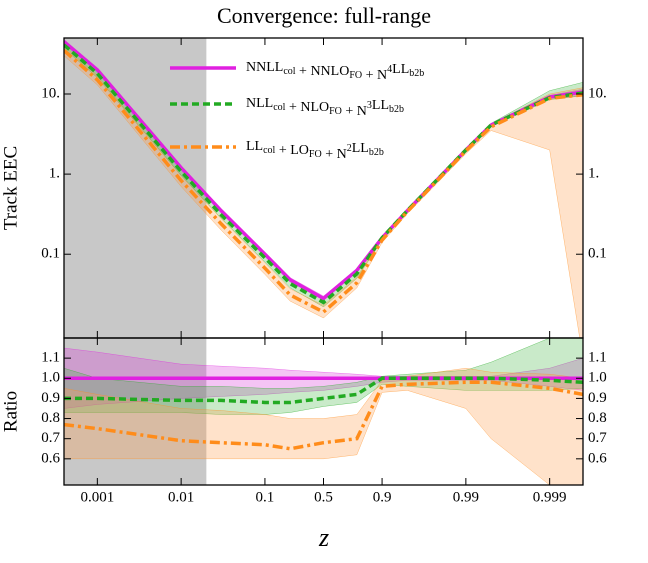 Image resolution: width=648 pixels, height=563 pixels. Describe the element at coordinates (466, 497) in the screenshot. I see `x-tick-label: 0.99` at that location.